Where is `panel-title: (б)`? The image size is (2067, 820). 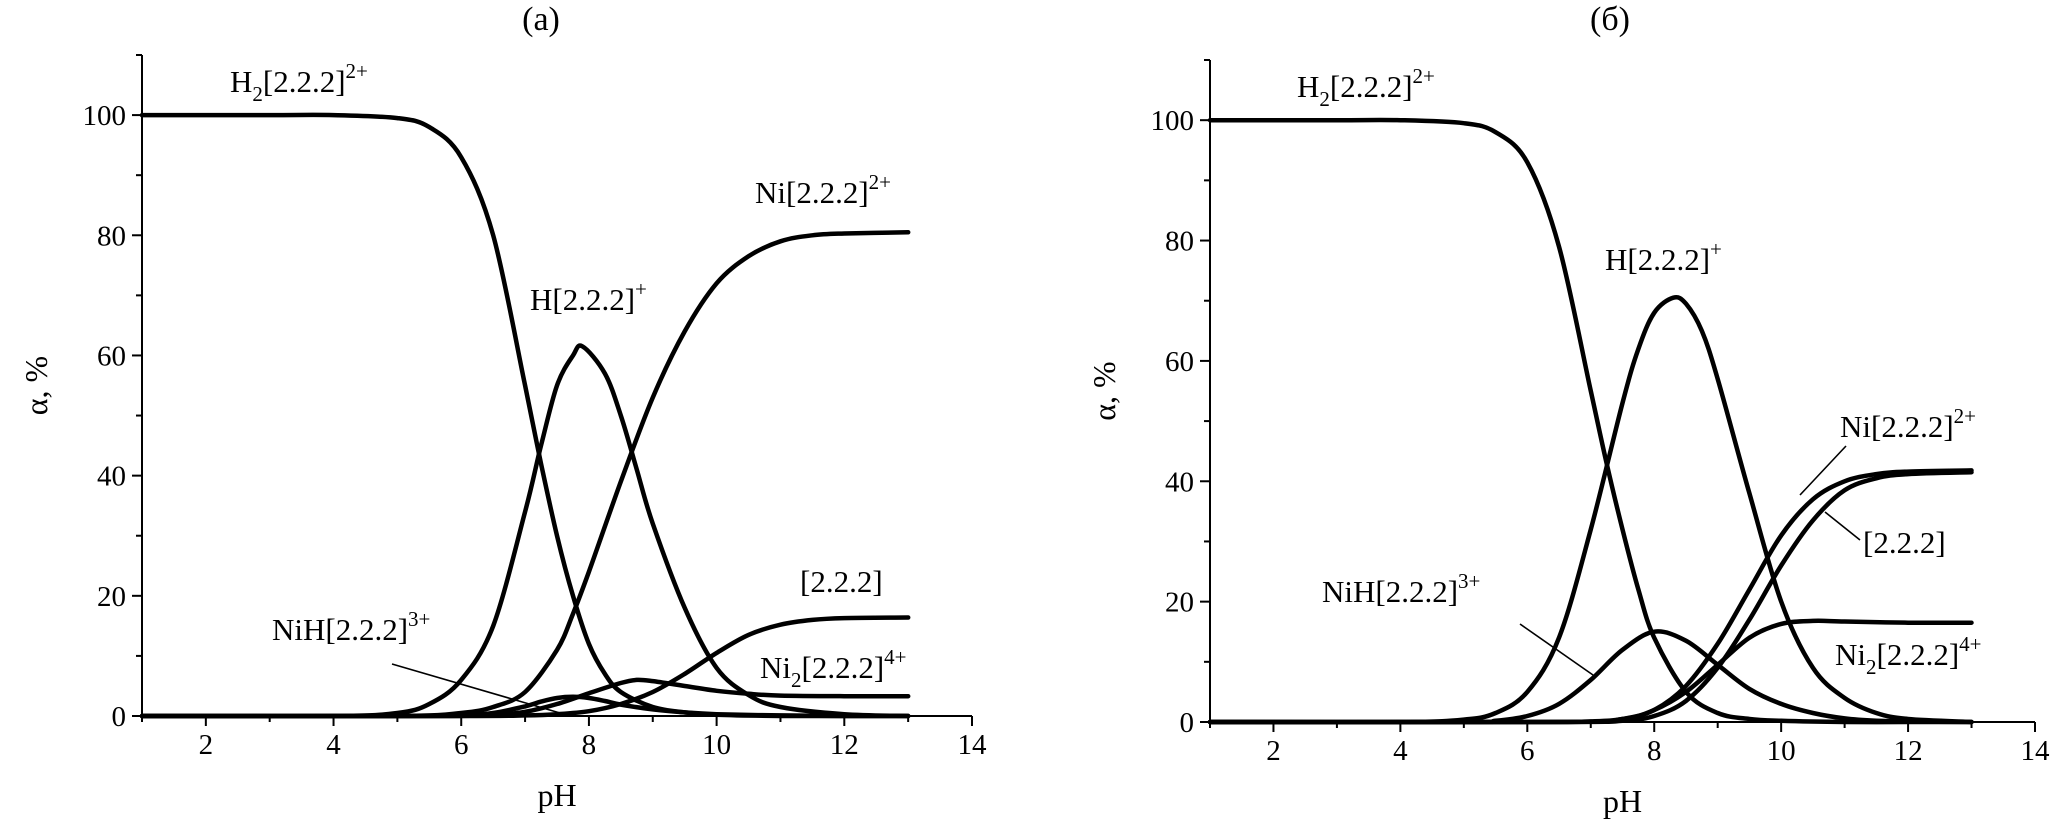 panel-title: (б) is located at coordinates (1610, 19).